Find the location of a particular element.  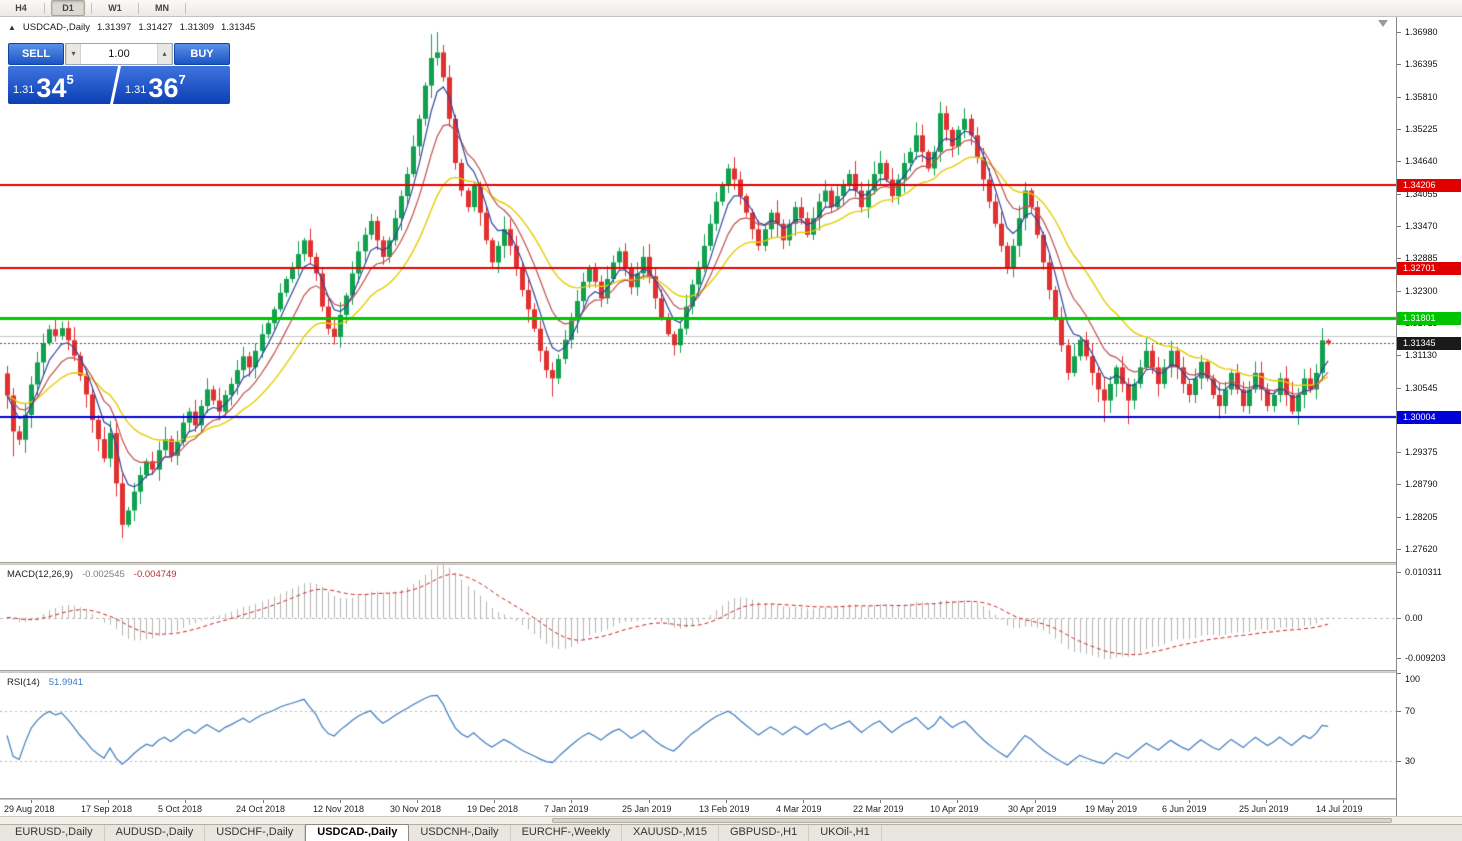

period-button-d1: D1 is located at coordinates (68, 8).